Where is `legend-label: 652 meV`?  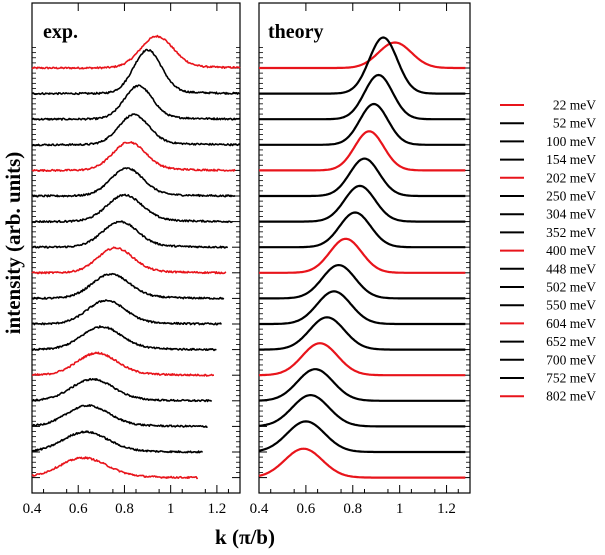 legend-label: 652 meV is located at coordinates (571, 341).